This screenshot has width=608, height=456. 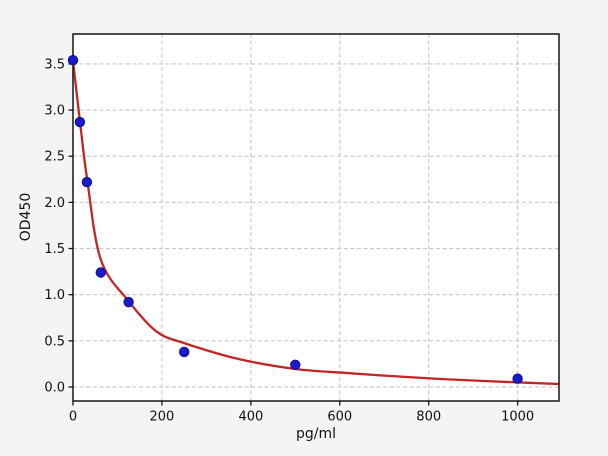 What do you see at coordinates (101, 272) in the screenshot?
I see `data-point-62.5` at bounding box center [101, 272].